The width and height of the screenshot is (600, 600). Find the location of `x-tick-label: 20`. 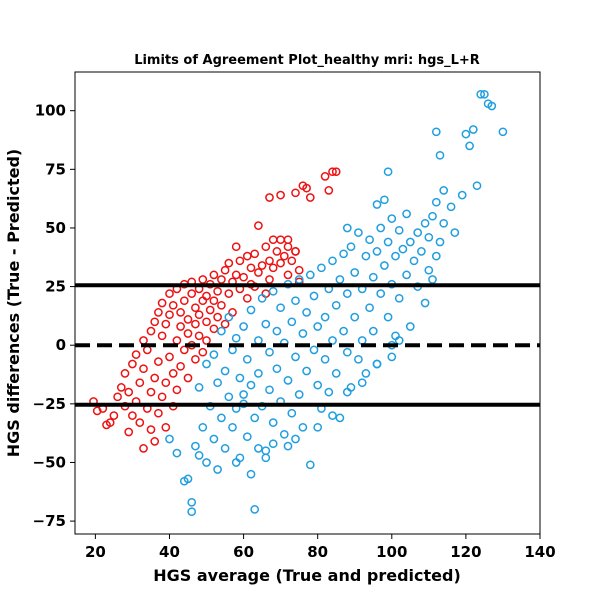

x-tick-label: 20 is located at coordinates (95, 552).